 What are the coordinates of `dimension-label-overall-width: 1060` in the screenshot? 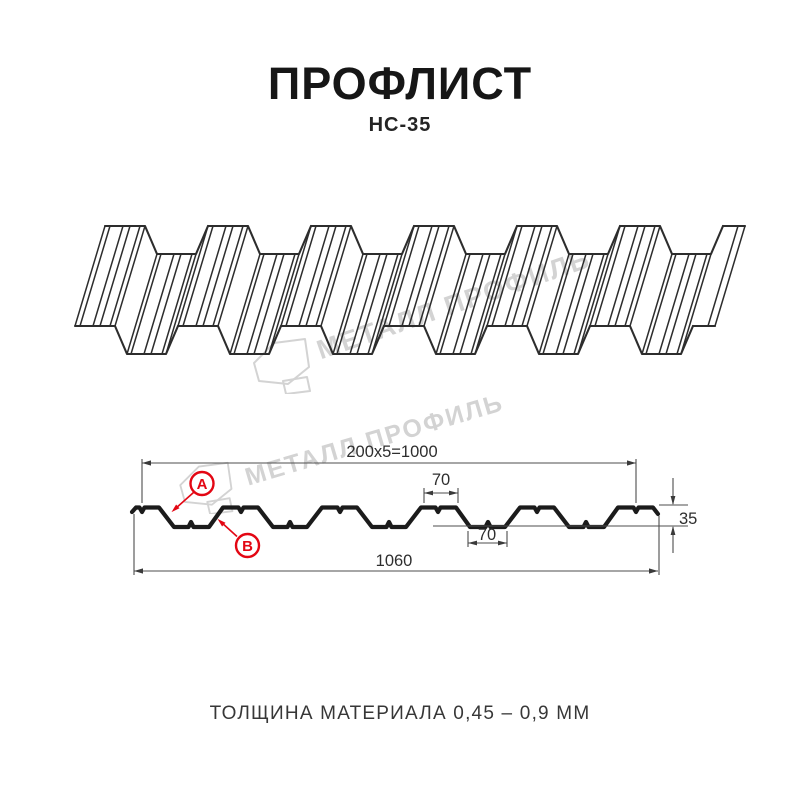 It's located at (394, 561).